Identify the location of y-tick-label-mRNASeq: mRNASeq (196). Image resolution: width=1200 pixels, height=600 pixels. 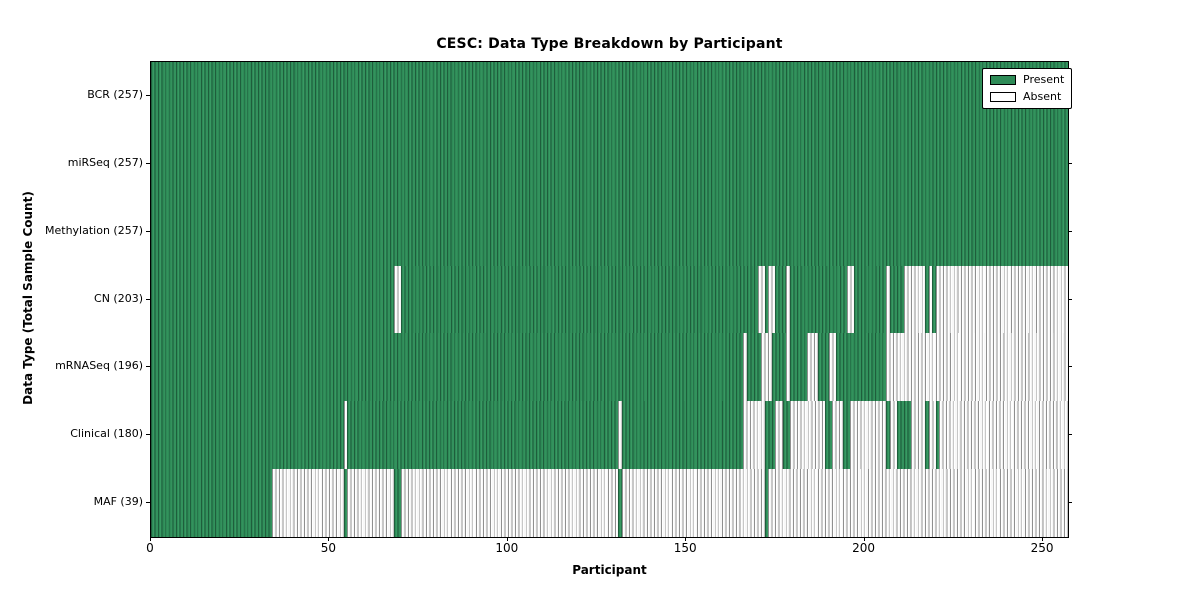
(99, 366).